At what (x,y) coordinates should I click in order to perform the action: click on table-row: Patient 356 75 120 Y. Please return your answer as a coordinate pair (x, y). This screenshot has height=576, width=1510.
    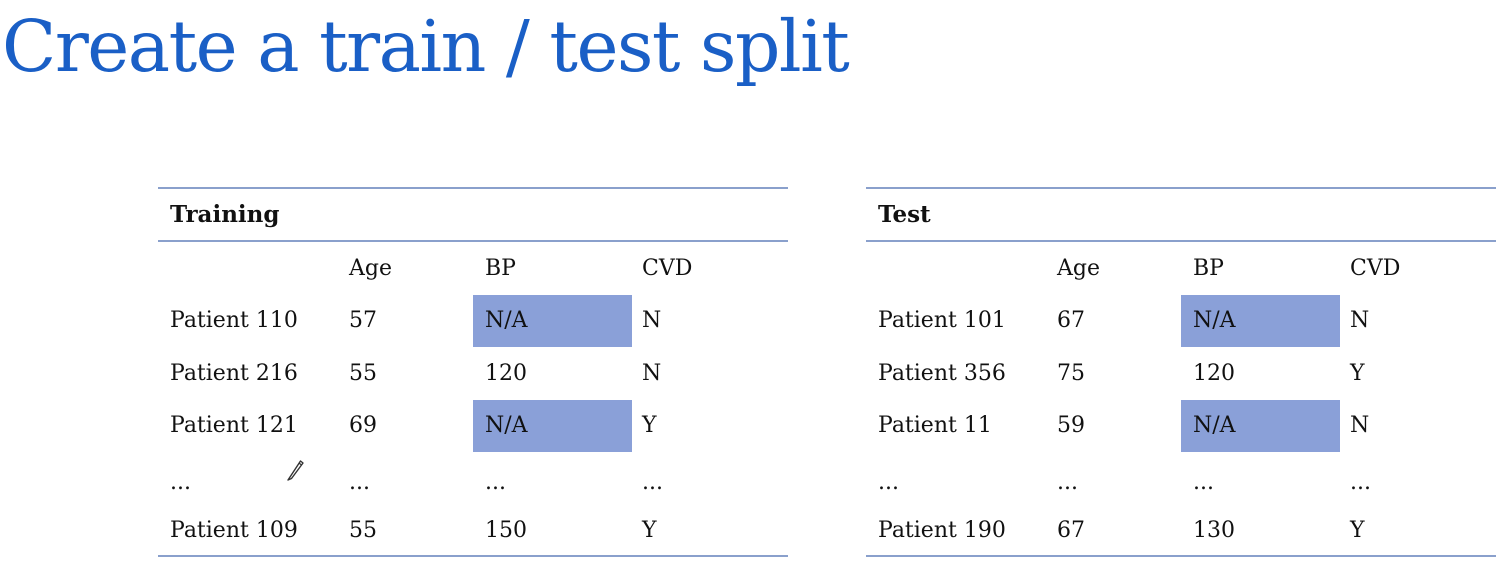
    Looking at the image, I should click on (1181, 374).